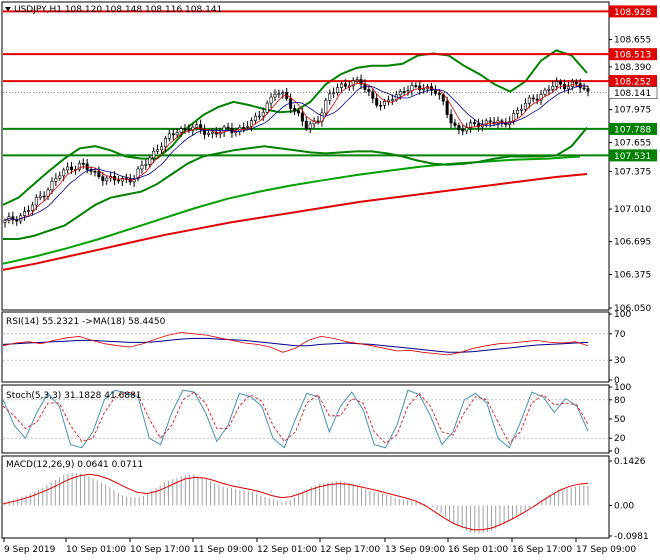  What do you see at coordinates (620, 439) in the screenshot?
I see `stoch-tick-label: 20` at bounding box center [620, 439].